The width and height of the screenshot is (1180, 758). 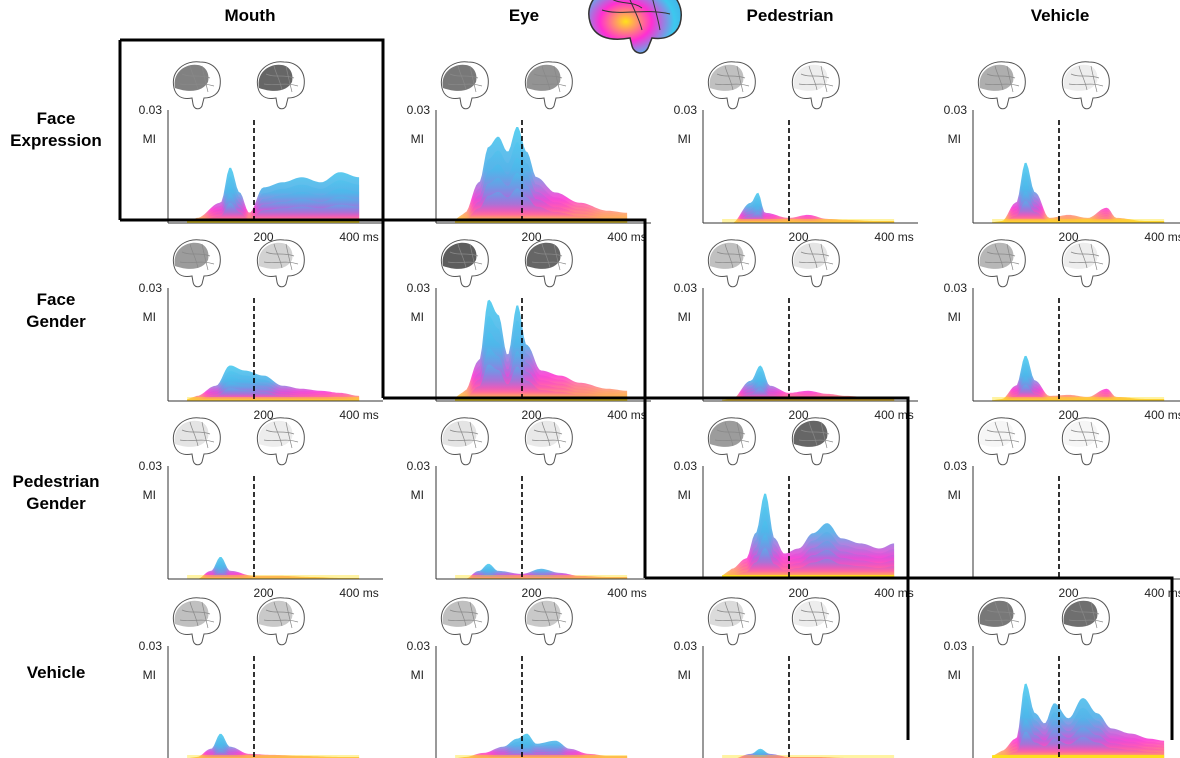 I want to click on panel-r0-c3: 0.03 MI 200 400 ms, so click(x=1062, y=152).